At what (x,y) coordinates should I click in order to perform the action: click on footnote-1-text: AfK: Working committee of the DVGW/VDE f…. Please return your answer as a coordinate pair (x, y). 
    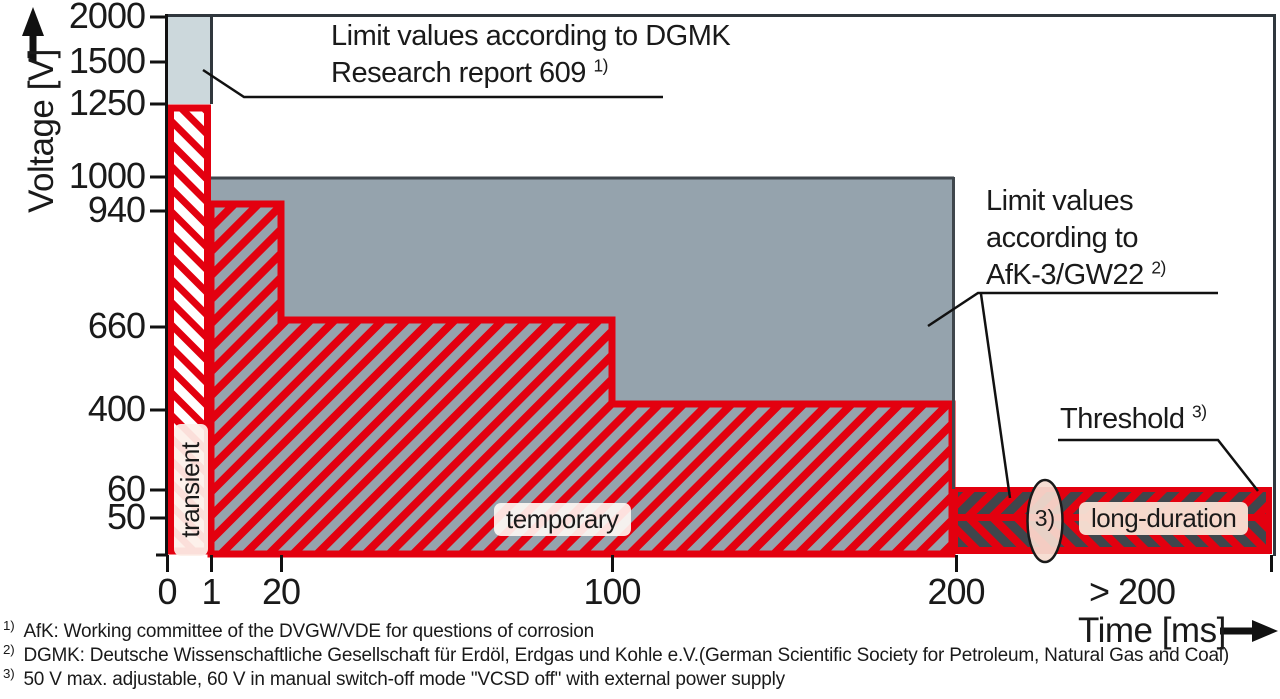
    Looking at the image, I should click on (309, 631).